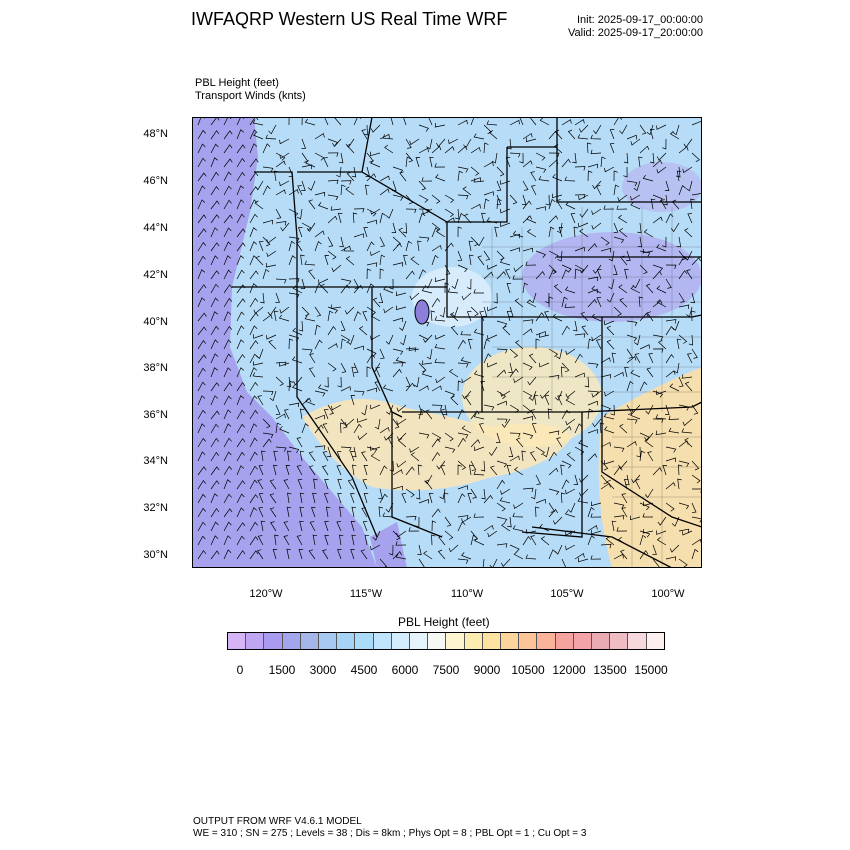 This screenshot has height=850, width=850. Describe the element at coordinates (266, 594) in the screenshot. I see `lon-label-120: 120°W` at that location.